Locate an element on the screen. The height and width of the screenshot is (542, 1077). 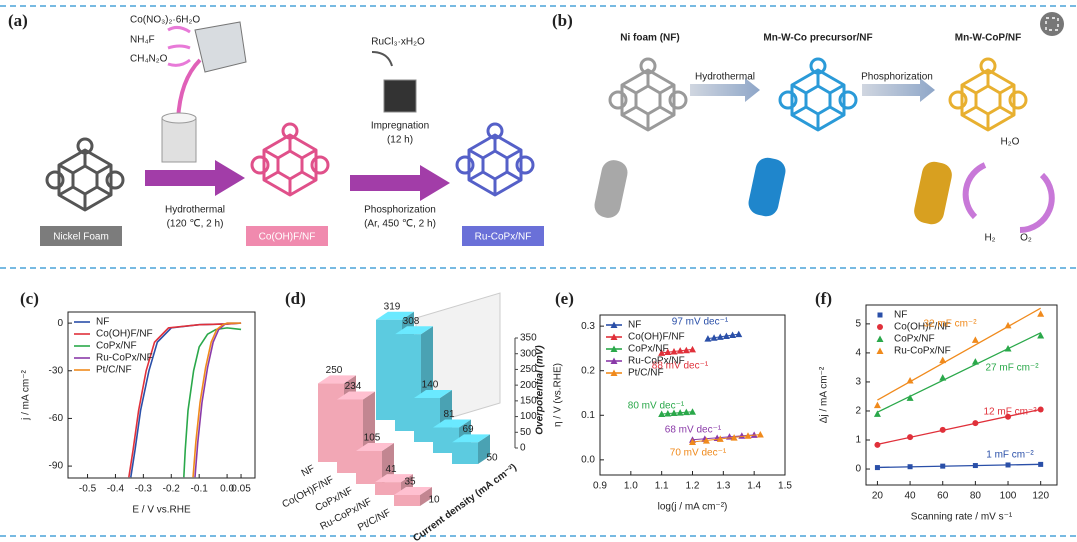
annotation: 97 mV dec⁻¹ is located at coordinates (700, 322).